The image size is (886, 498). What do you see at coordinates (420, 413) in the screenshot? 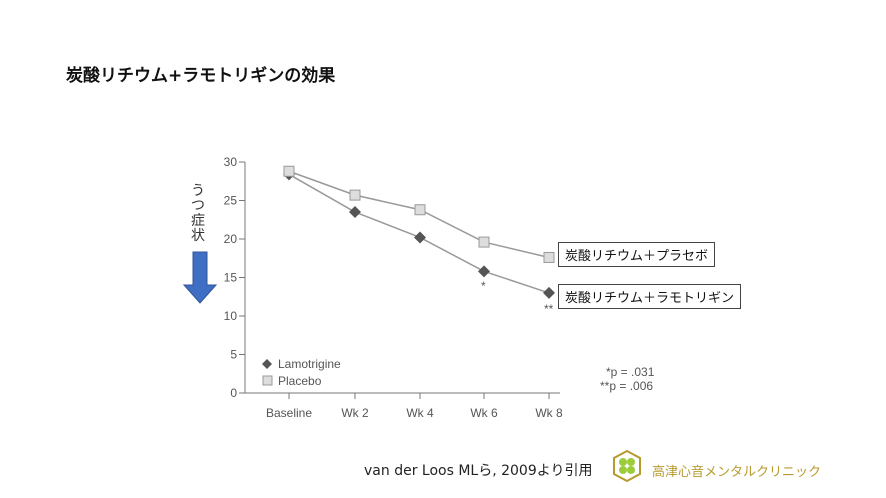
I see `x-tick-label: Wk 4` at bounding box center [420, 413].